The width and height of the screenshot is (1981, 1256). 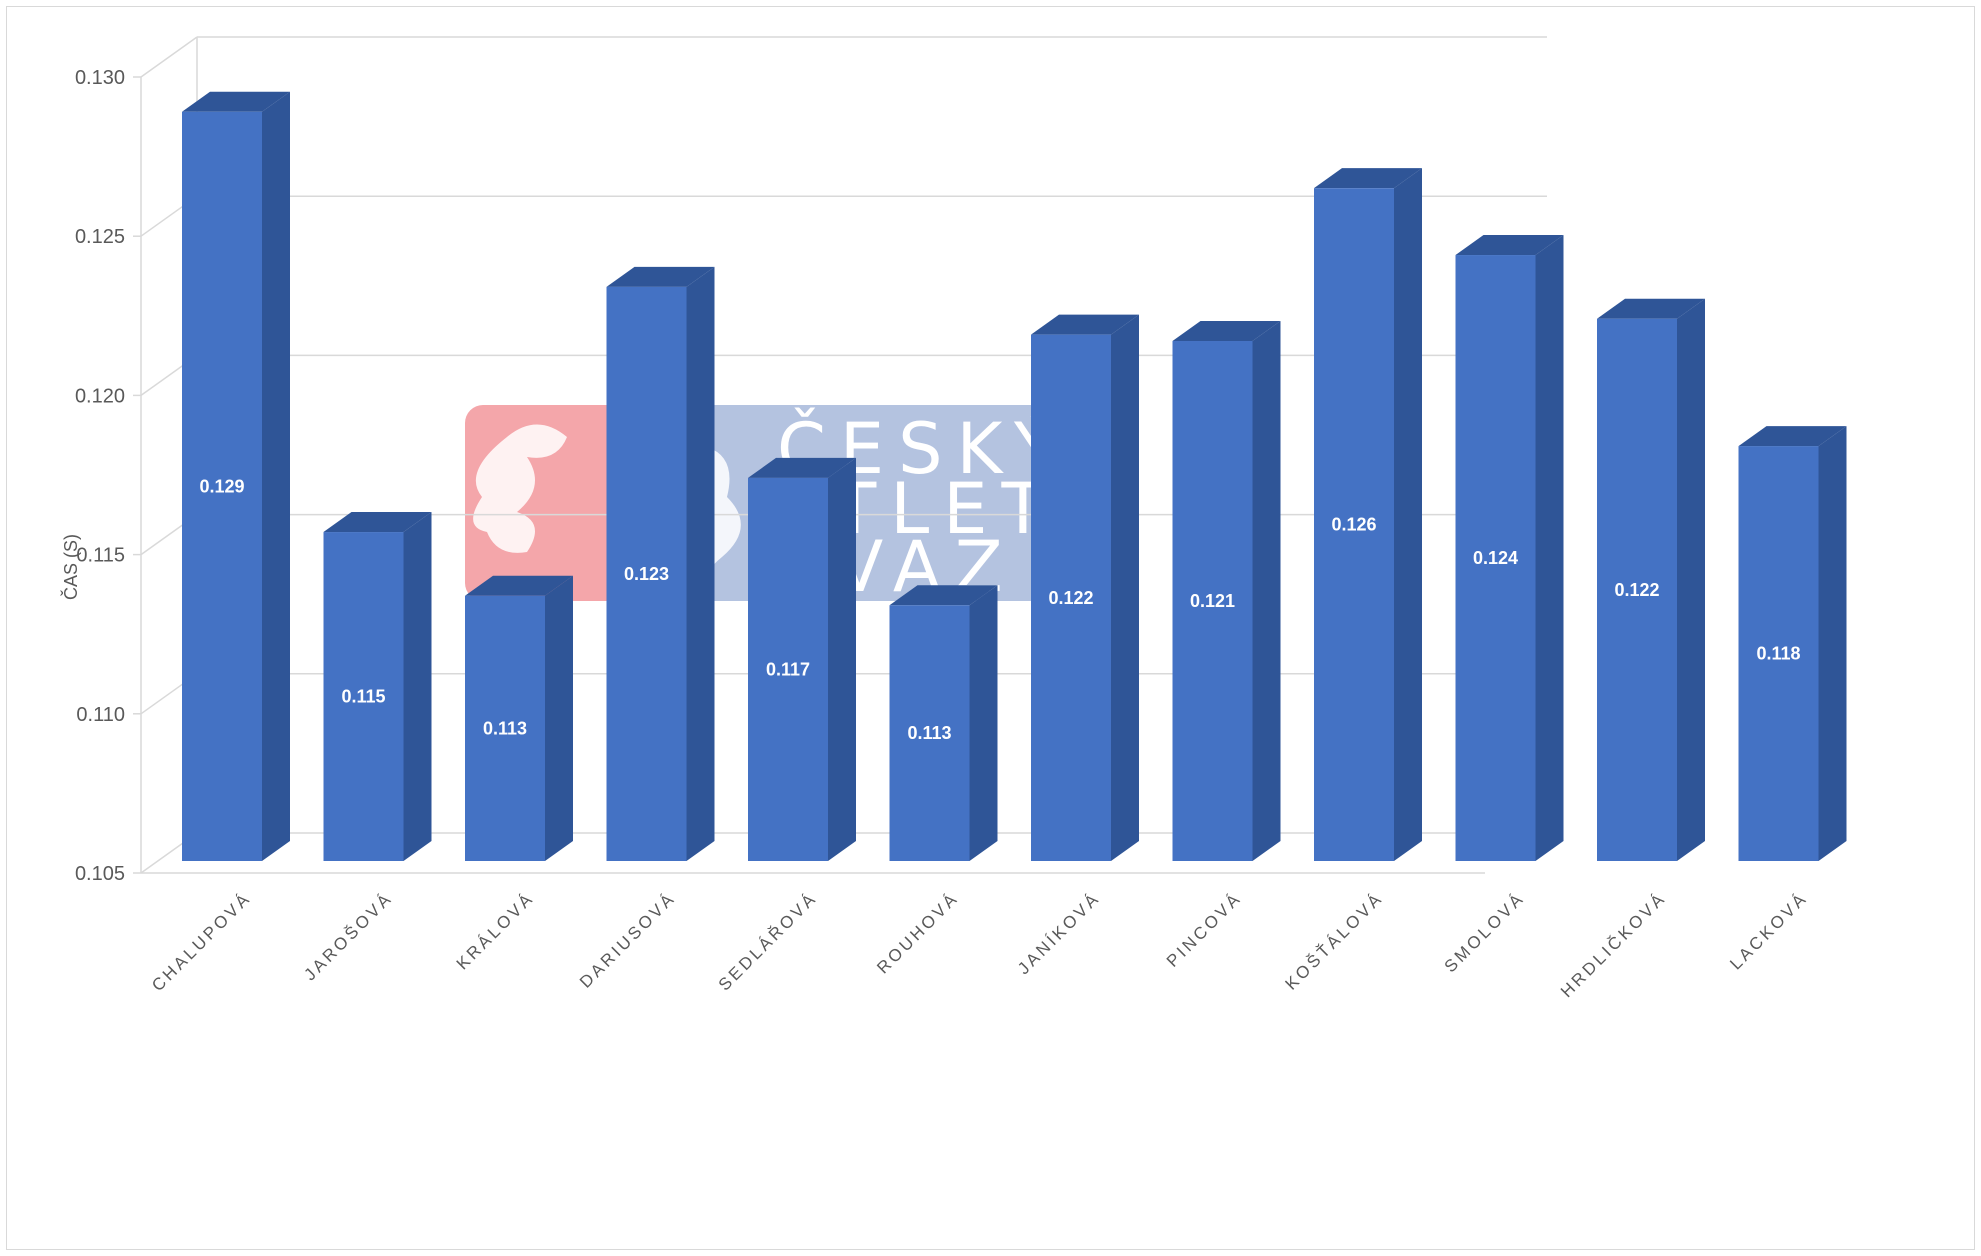 I want to click on bar-7: 0.122, so click(x=1085, y=587).